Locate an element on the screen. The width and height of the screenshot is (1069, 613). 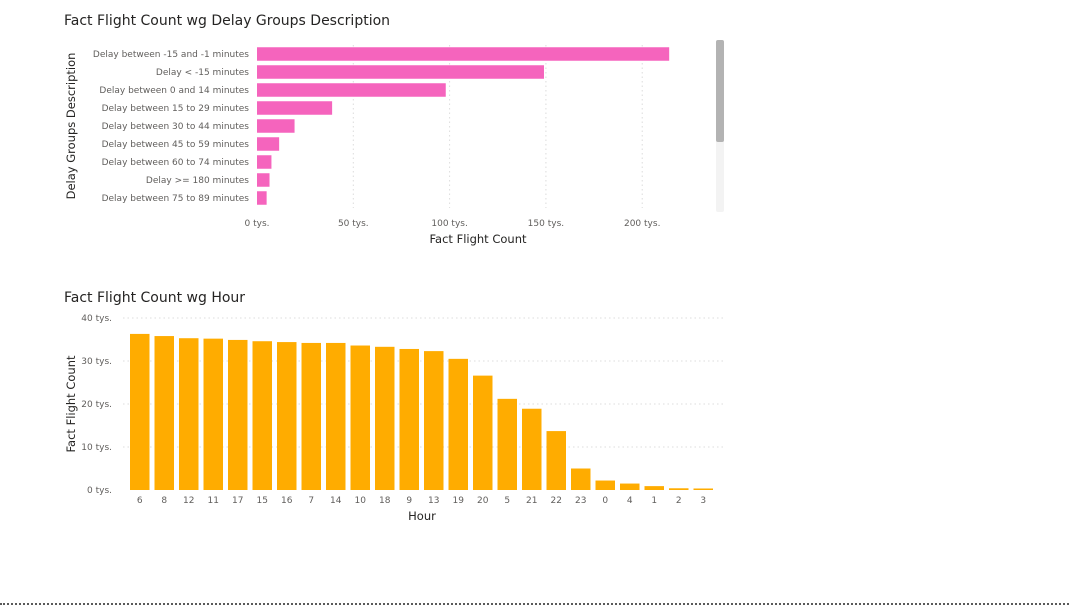
bar-delay-between-75-to-89-minutes is located at coordinates (262, 198).